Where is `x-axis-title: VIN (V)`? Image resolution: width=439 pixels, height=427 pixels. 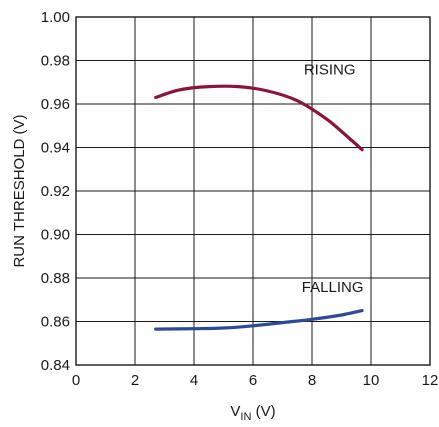 x-axis-title: VIN (V) is located at coordinates (252, 413).